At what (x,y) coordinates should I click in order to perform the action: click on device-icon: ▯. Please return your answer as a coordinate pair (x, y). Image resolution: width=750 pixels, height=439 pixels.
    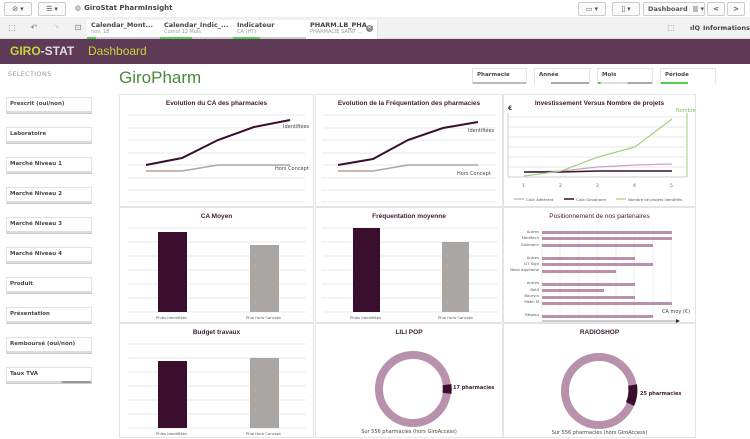
    Looking at the image, I should click on (623, 9).